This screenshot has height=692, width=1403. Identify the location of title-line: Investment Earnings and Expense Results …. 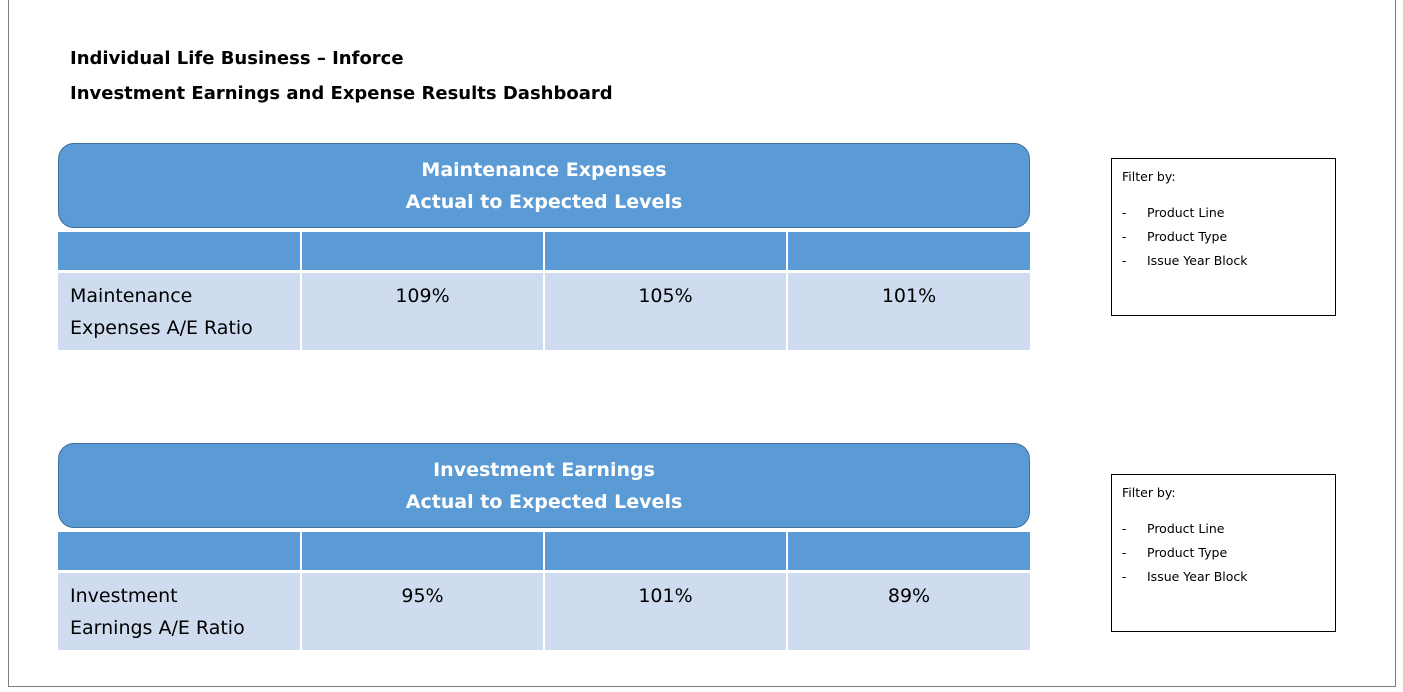
(341, 93).